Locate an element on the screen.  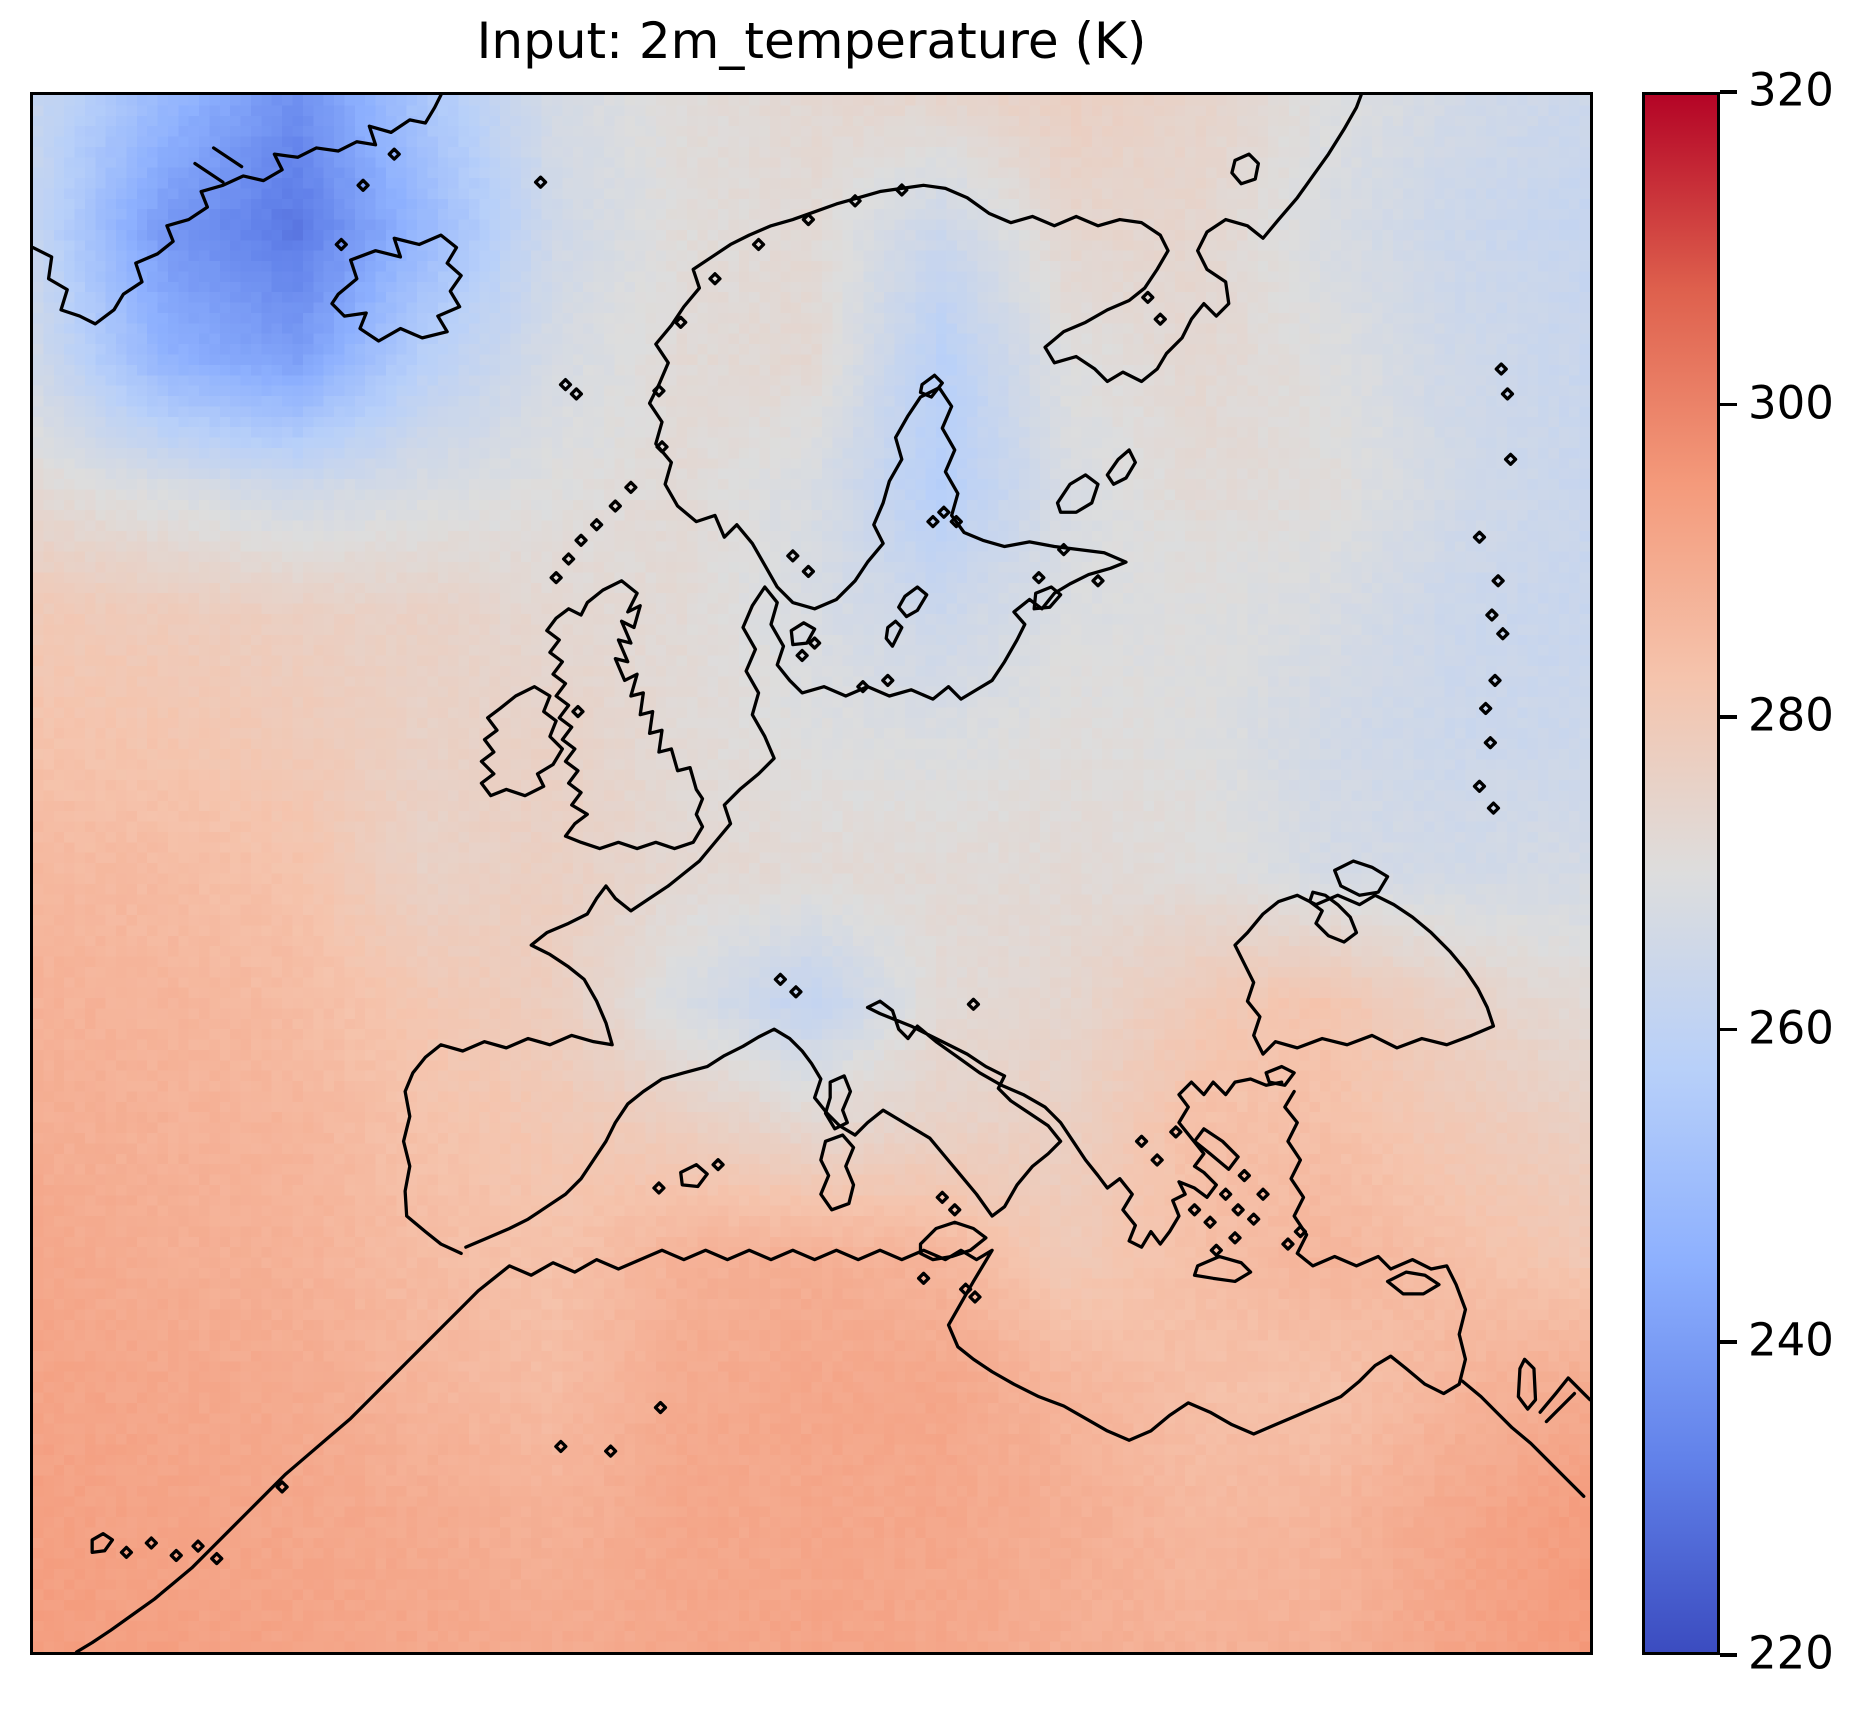
colorbar-ticks: 320 300 280 260 240 220 is located at coordinates (1788, 872).